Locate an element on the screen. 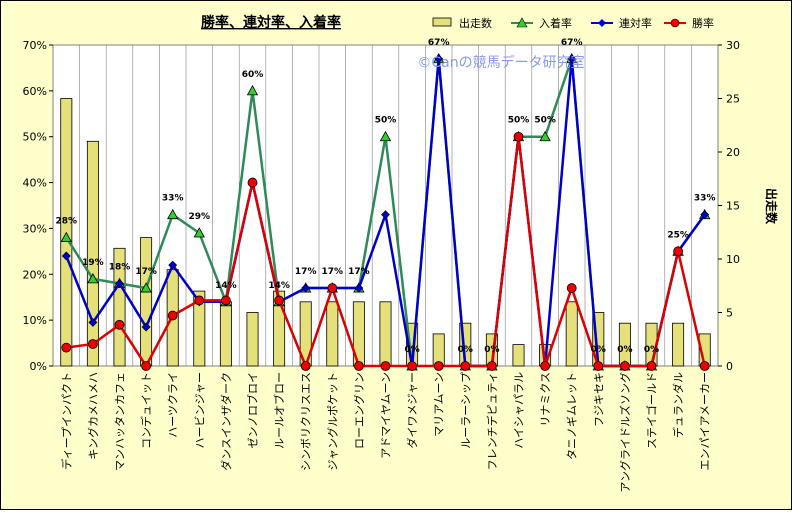  y-tick-label: 20% is located at coordinates (35, 274).